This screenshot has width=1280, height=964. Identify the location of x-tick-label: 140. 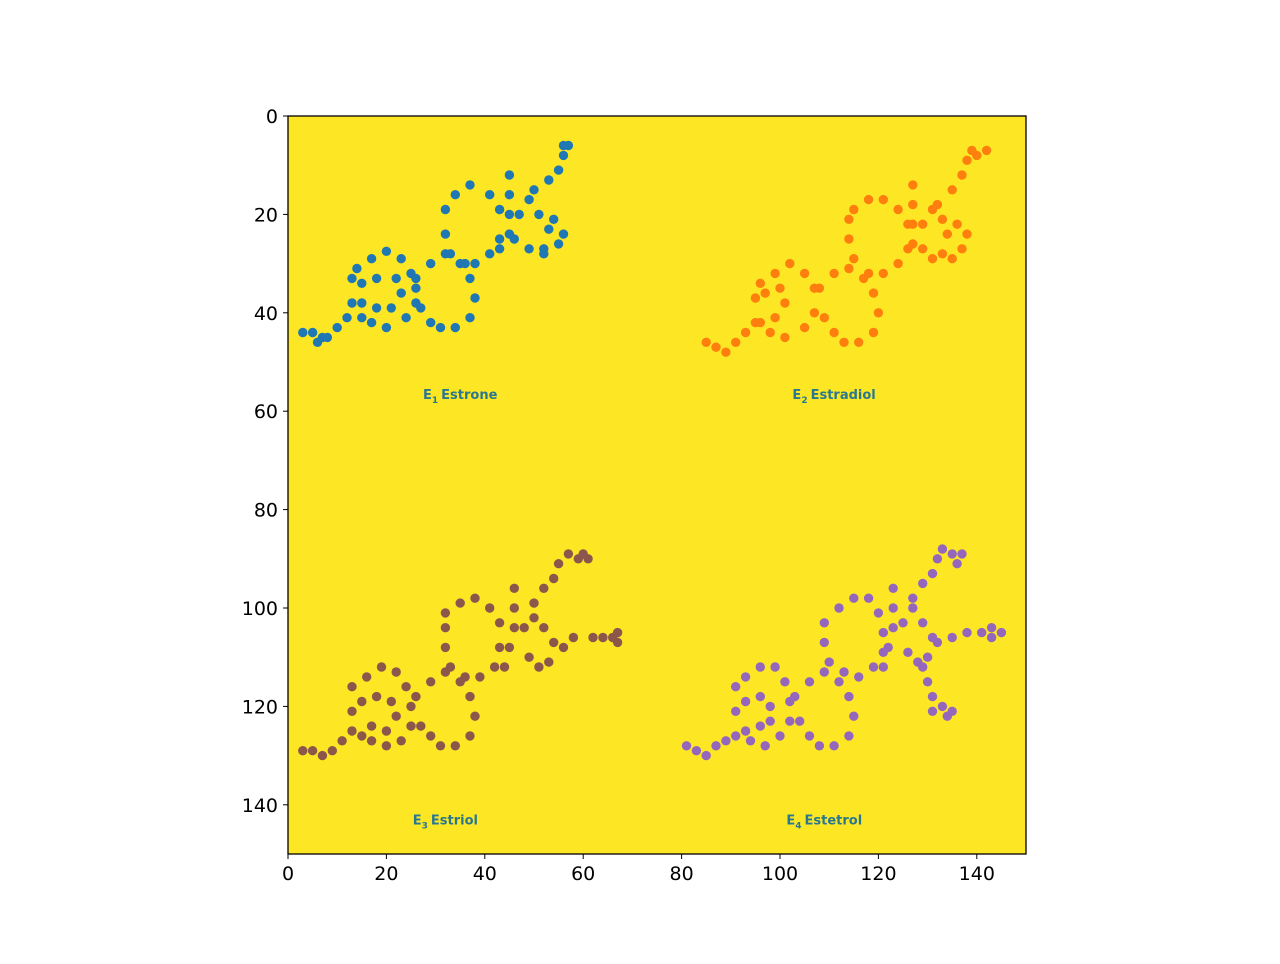
(977, 874).